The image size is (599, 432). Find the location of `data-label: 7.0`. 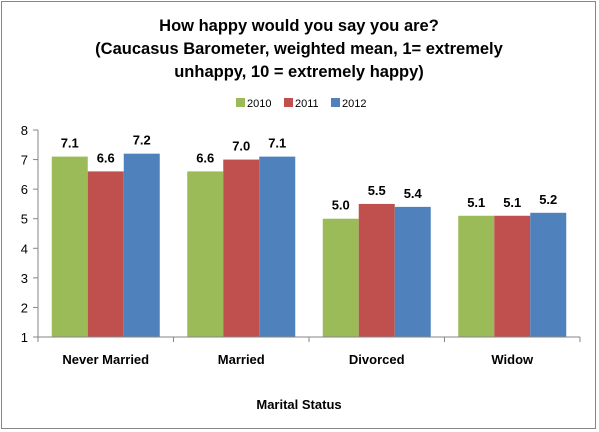

data-label: 7.0 is located at coordinates (241, 146).